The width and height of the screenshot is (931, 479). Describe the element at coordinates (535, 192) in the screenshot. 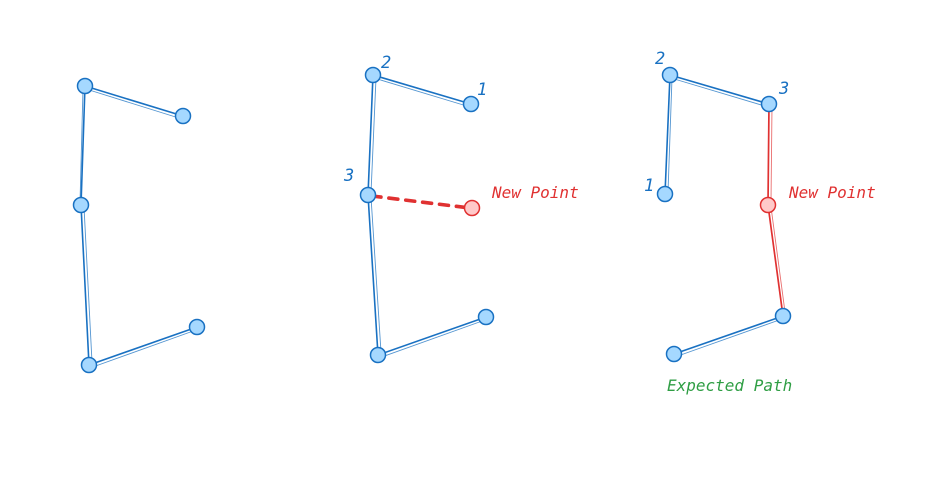

I see `panel-2-new-point-label: New Point` at that location.